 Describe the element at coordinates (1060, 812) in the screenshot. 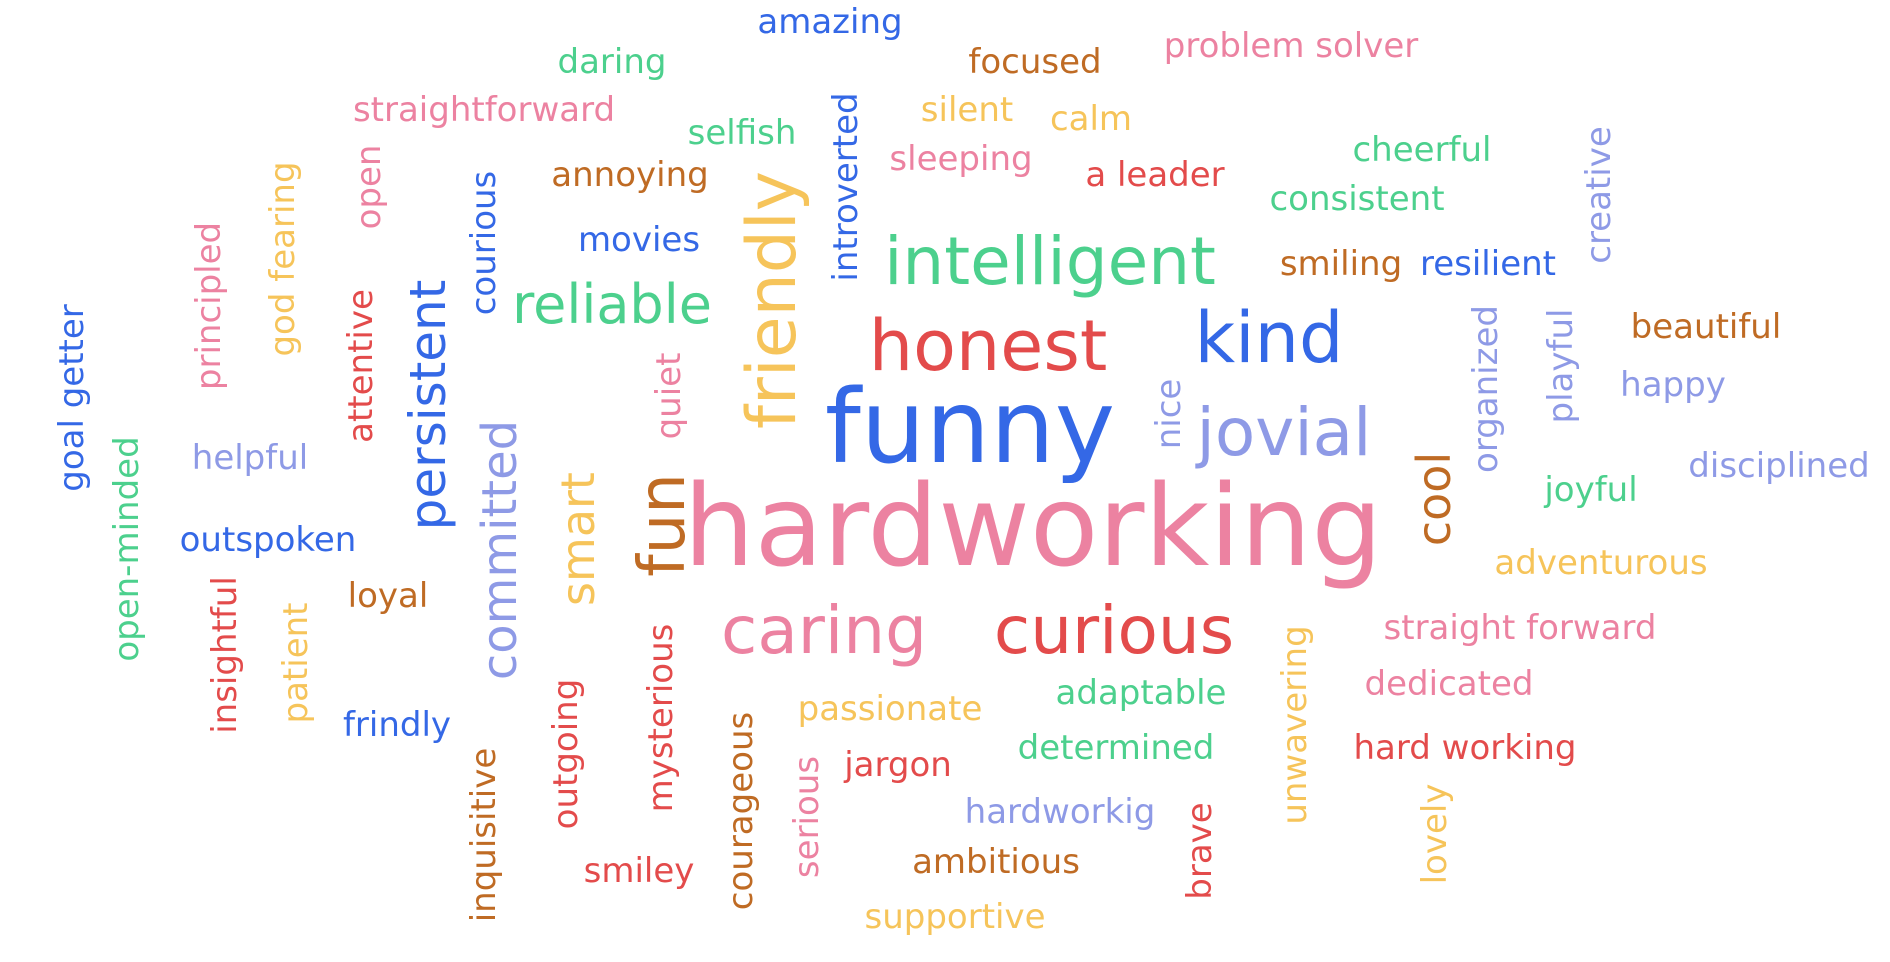

I see `word-hardworkig: hardworkig` at that location.